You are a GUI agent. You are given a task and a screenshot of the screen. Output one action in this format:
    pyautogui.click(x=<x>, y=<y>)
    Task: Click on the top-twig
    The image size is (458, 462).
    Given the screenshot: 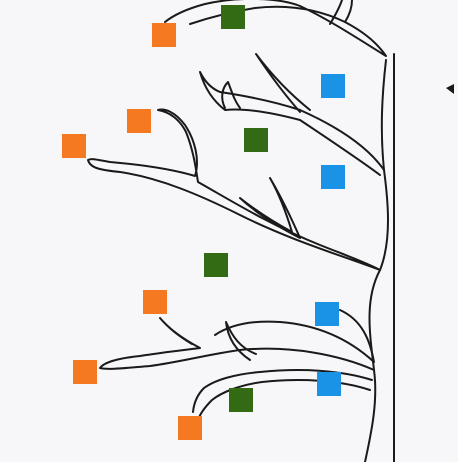 What is the action you would take?
    pyautogui.click(x=341, y=12)
    